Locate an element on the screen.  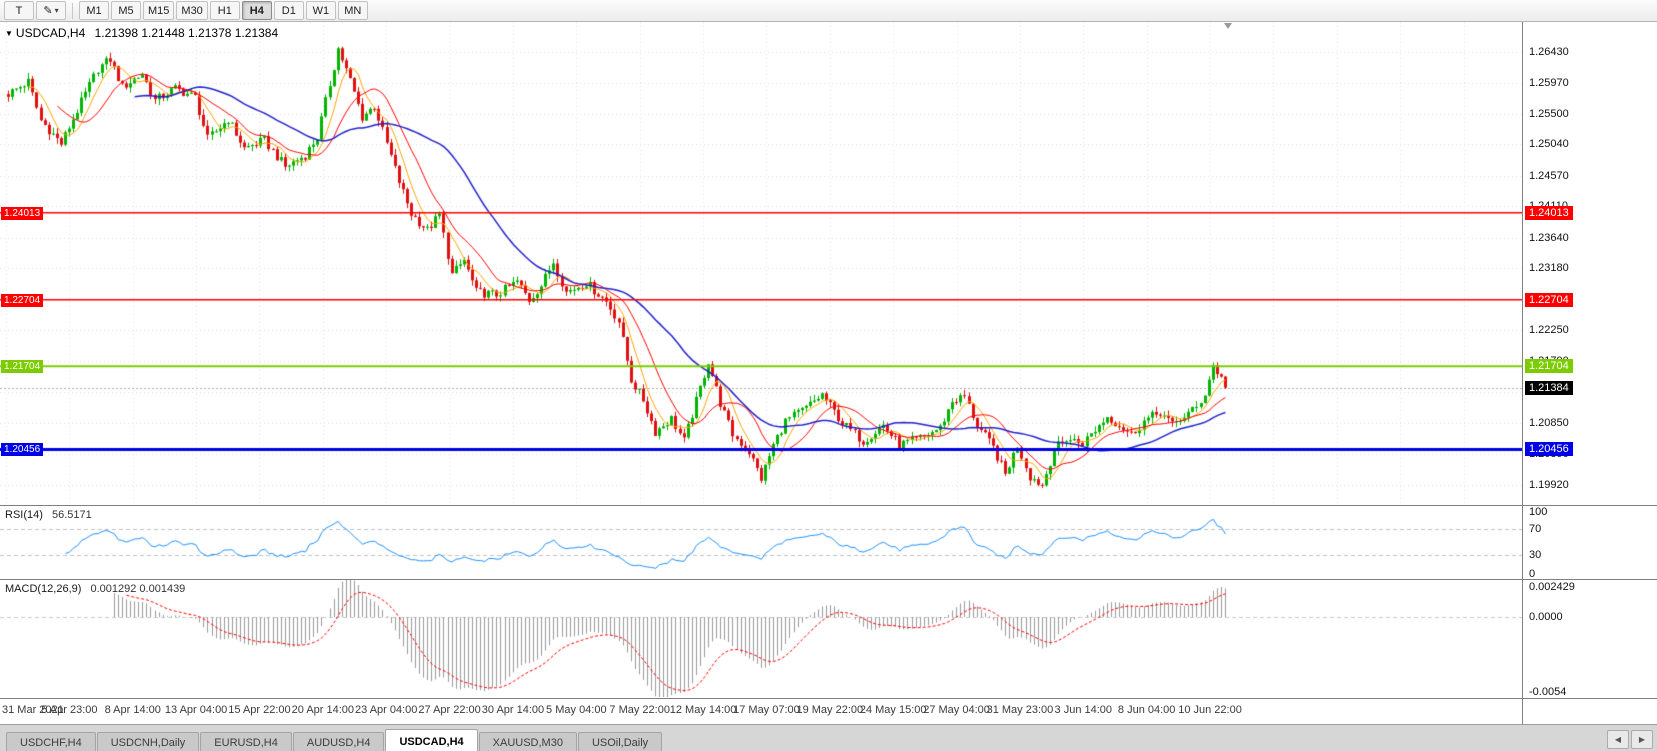
hline-left-label: 1.22704 is located at coordinates (22, 300).